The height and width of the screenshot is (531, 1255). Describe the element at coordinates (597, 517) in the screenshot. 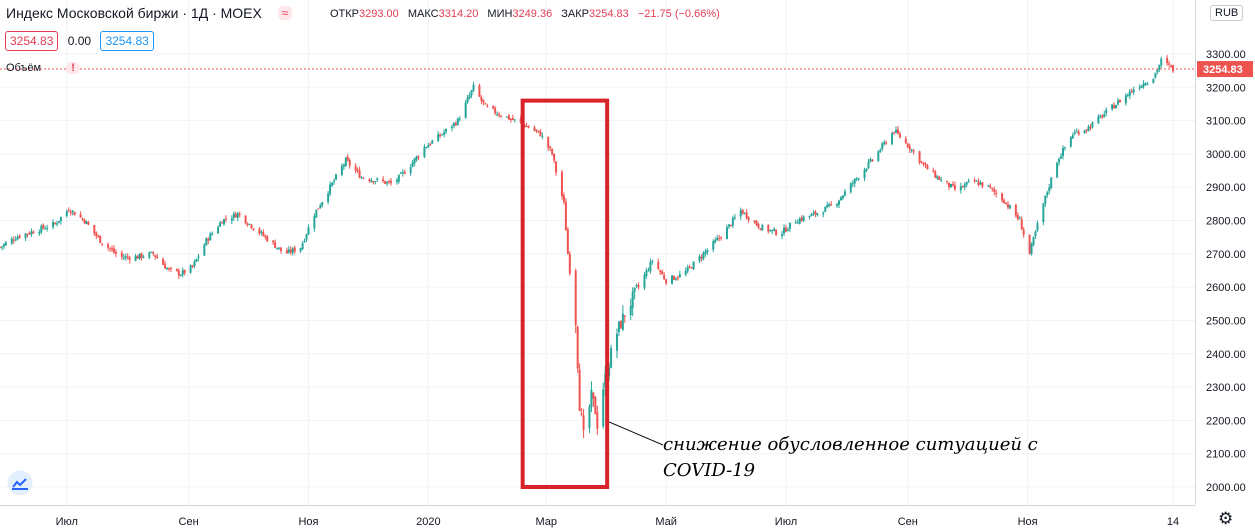

I see `time-axis: Июл Сен Ноя 2020 Мар Май Июл Сен Ноя 14` at that location.